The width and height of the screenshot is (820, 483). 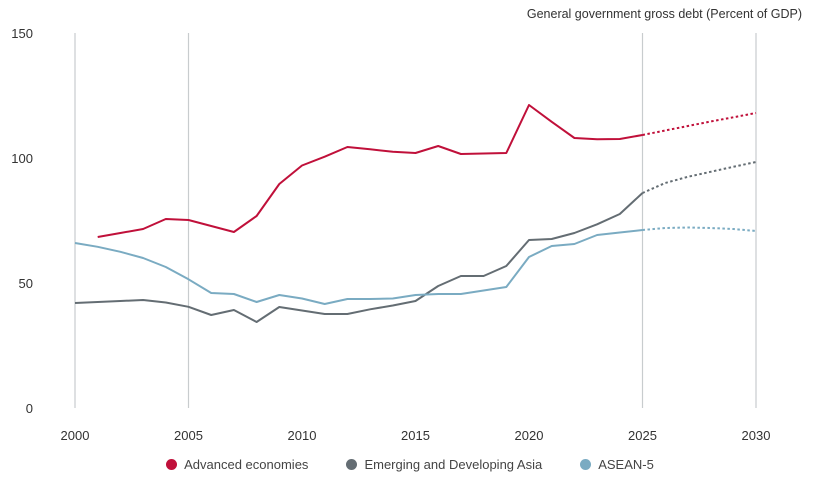 I want to click on legend-item-emerging-asia: Emerging and Developing Asia, so click(x=444, y=464).